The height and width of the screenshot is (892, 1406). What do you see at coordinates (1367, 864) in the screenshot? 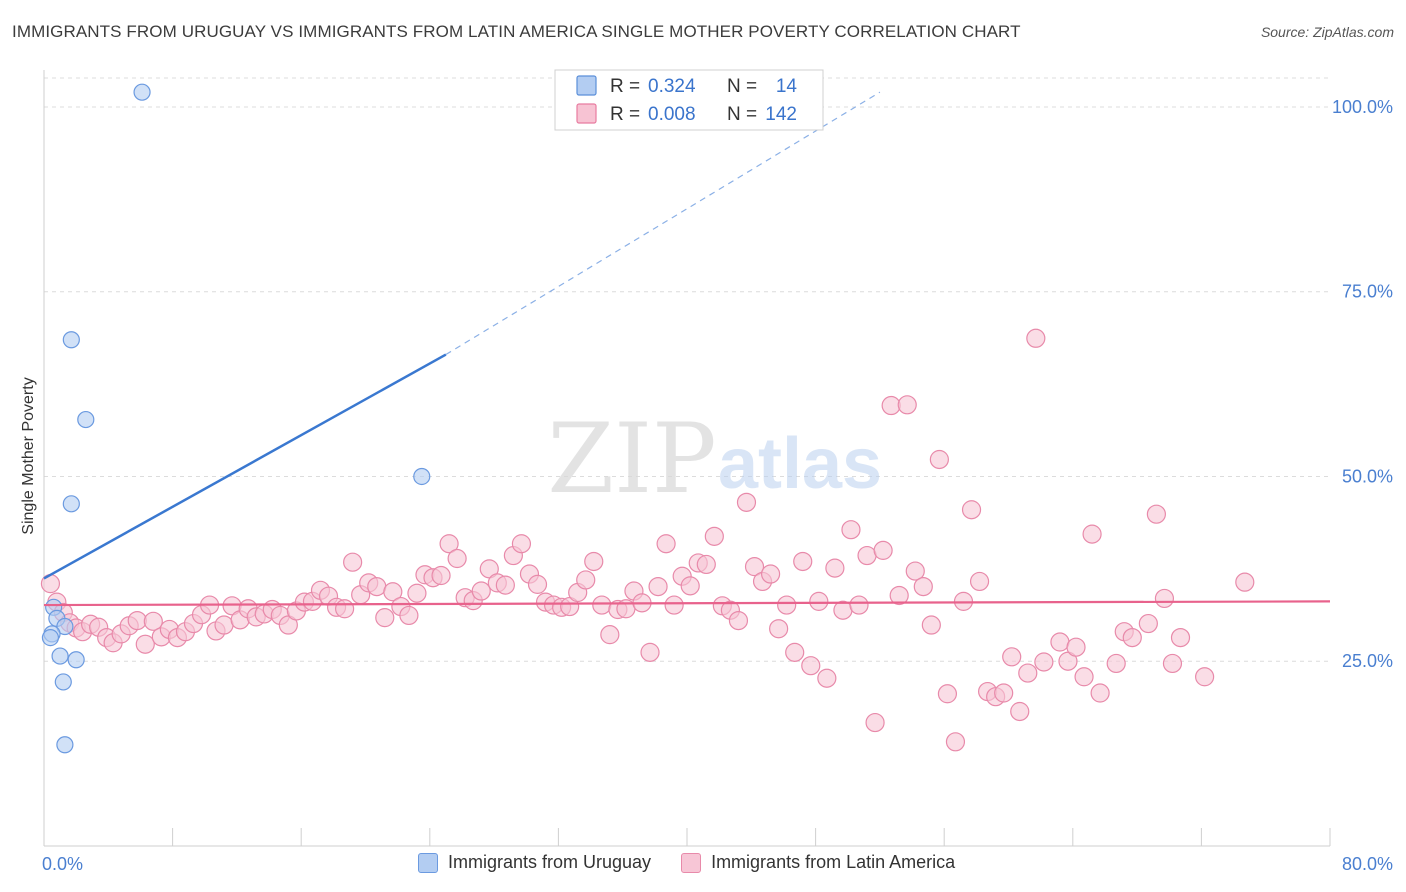
I see `x-tick-label: 80.0%` at bounding box center [1367, 864].